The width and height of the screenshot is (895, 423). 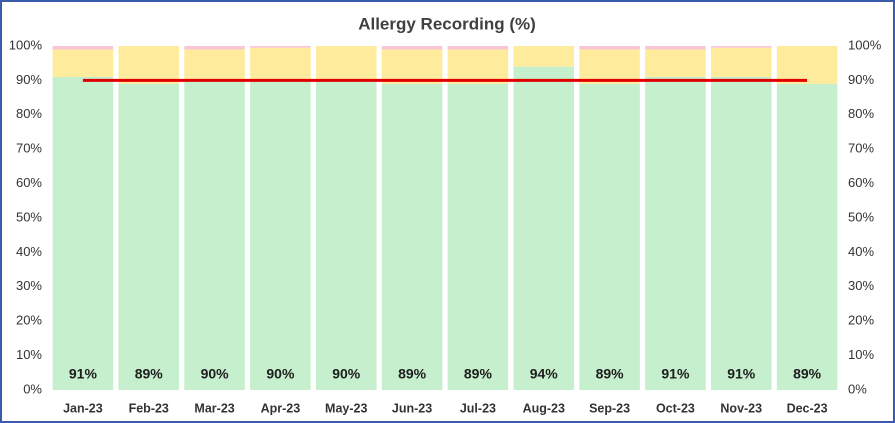 I want to click on y-tick-label: 100%, so click(x=26, y=44).